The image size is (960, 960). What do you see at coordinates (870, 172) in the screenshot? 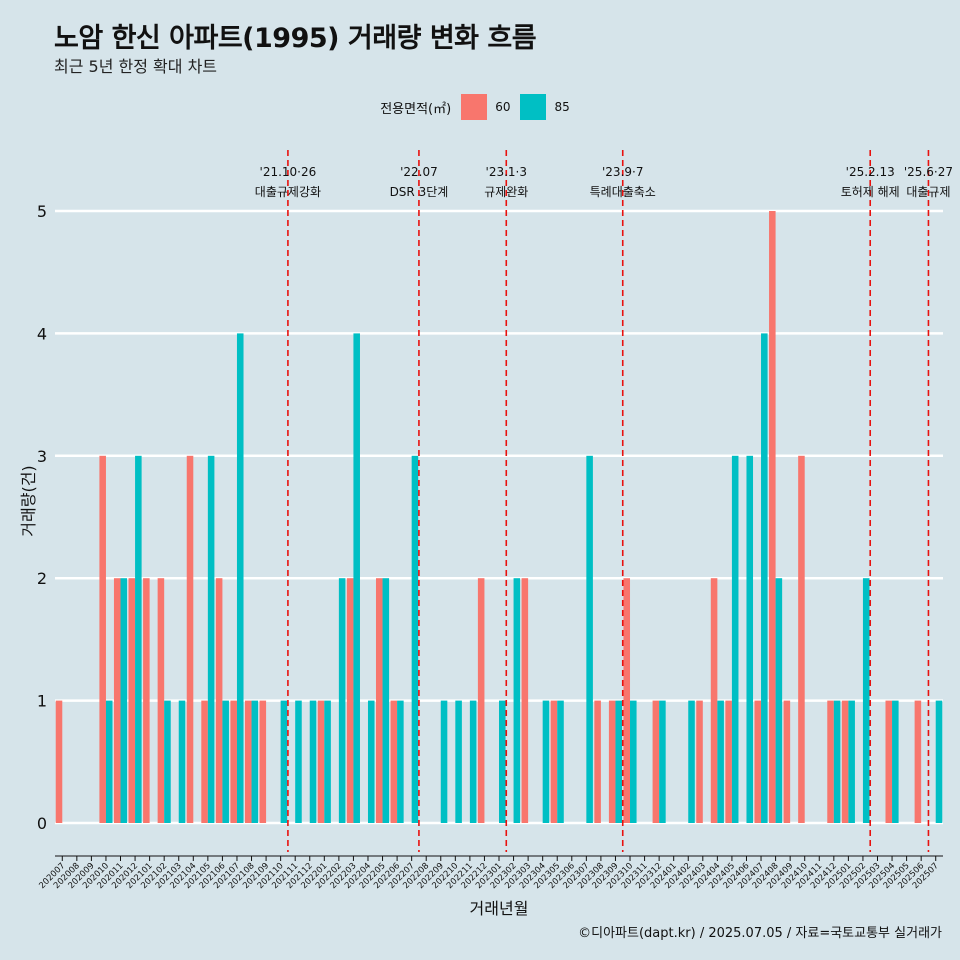
I see `policy-date: '25.2.13` at bounding box center [870, 172].